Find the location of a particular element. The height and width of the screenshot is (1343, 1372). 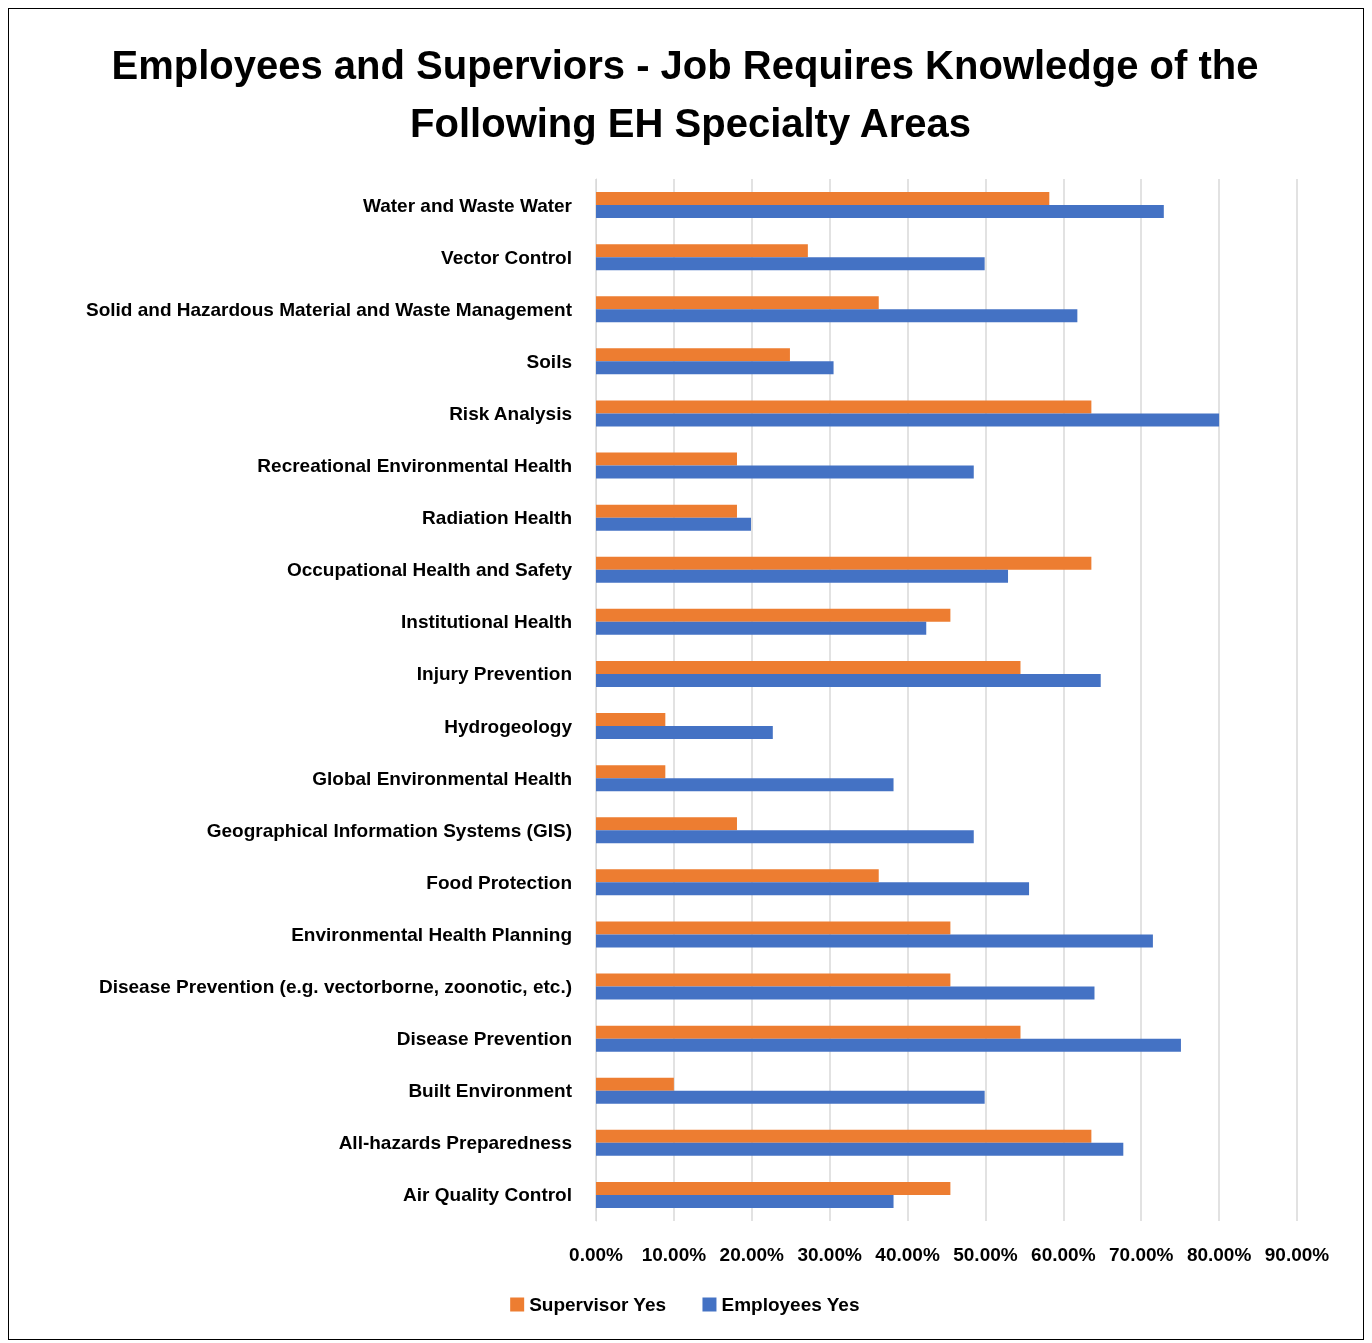

y-tick-label: Injury Prevention is located at coordinates (494, 674).